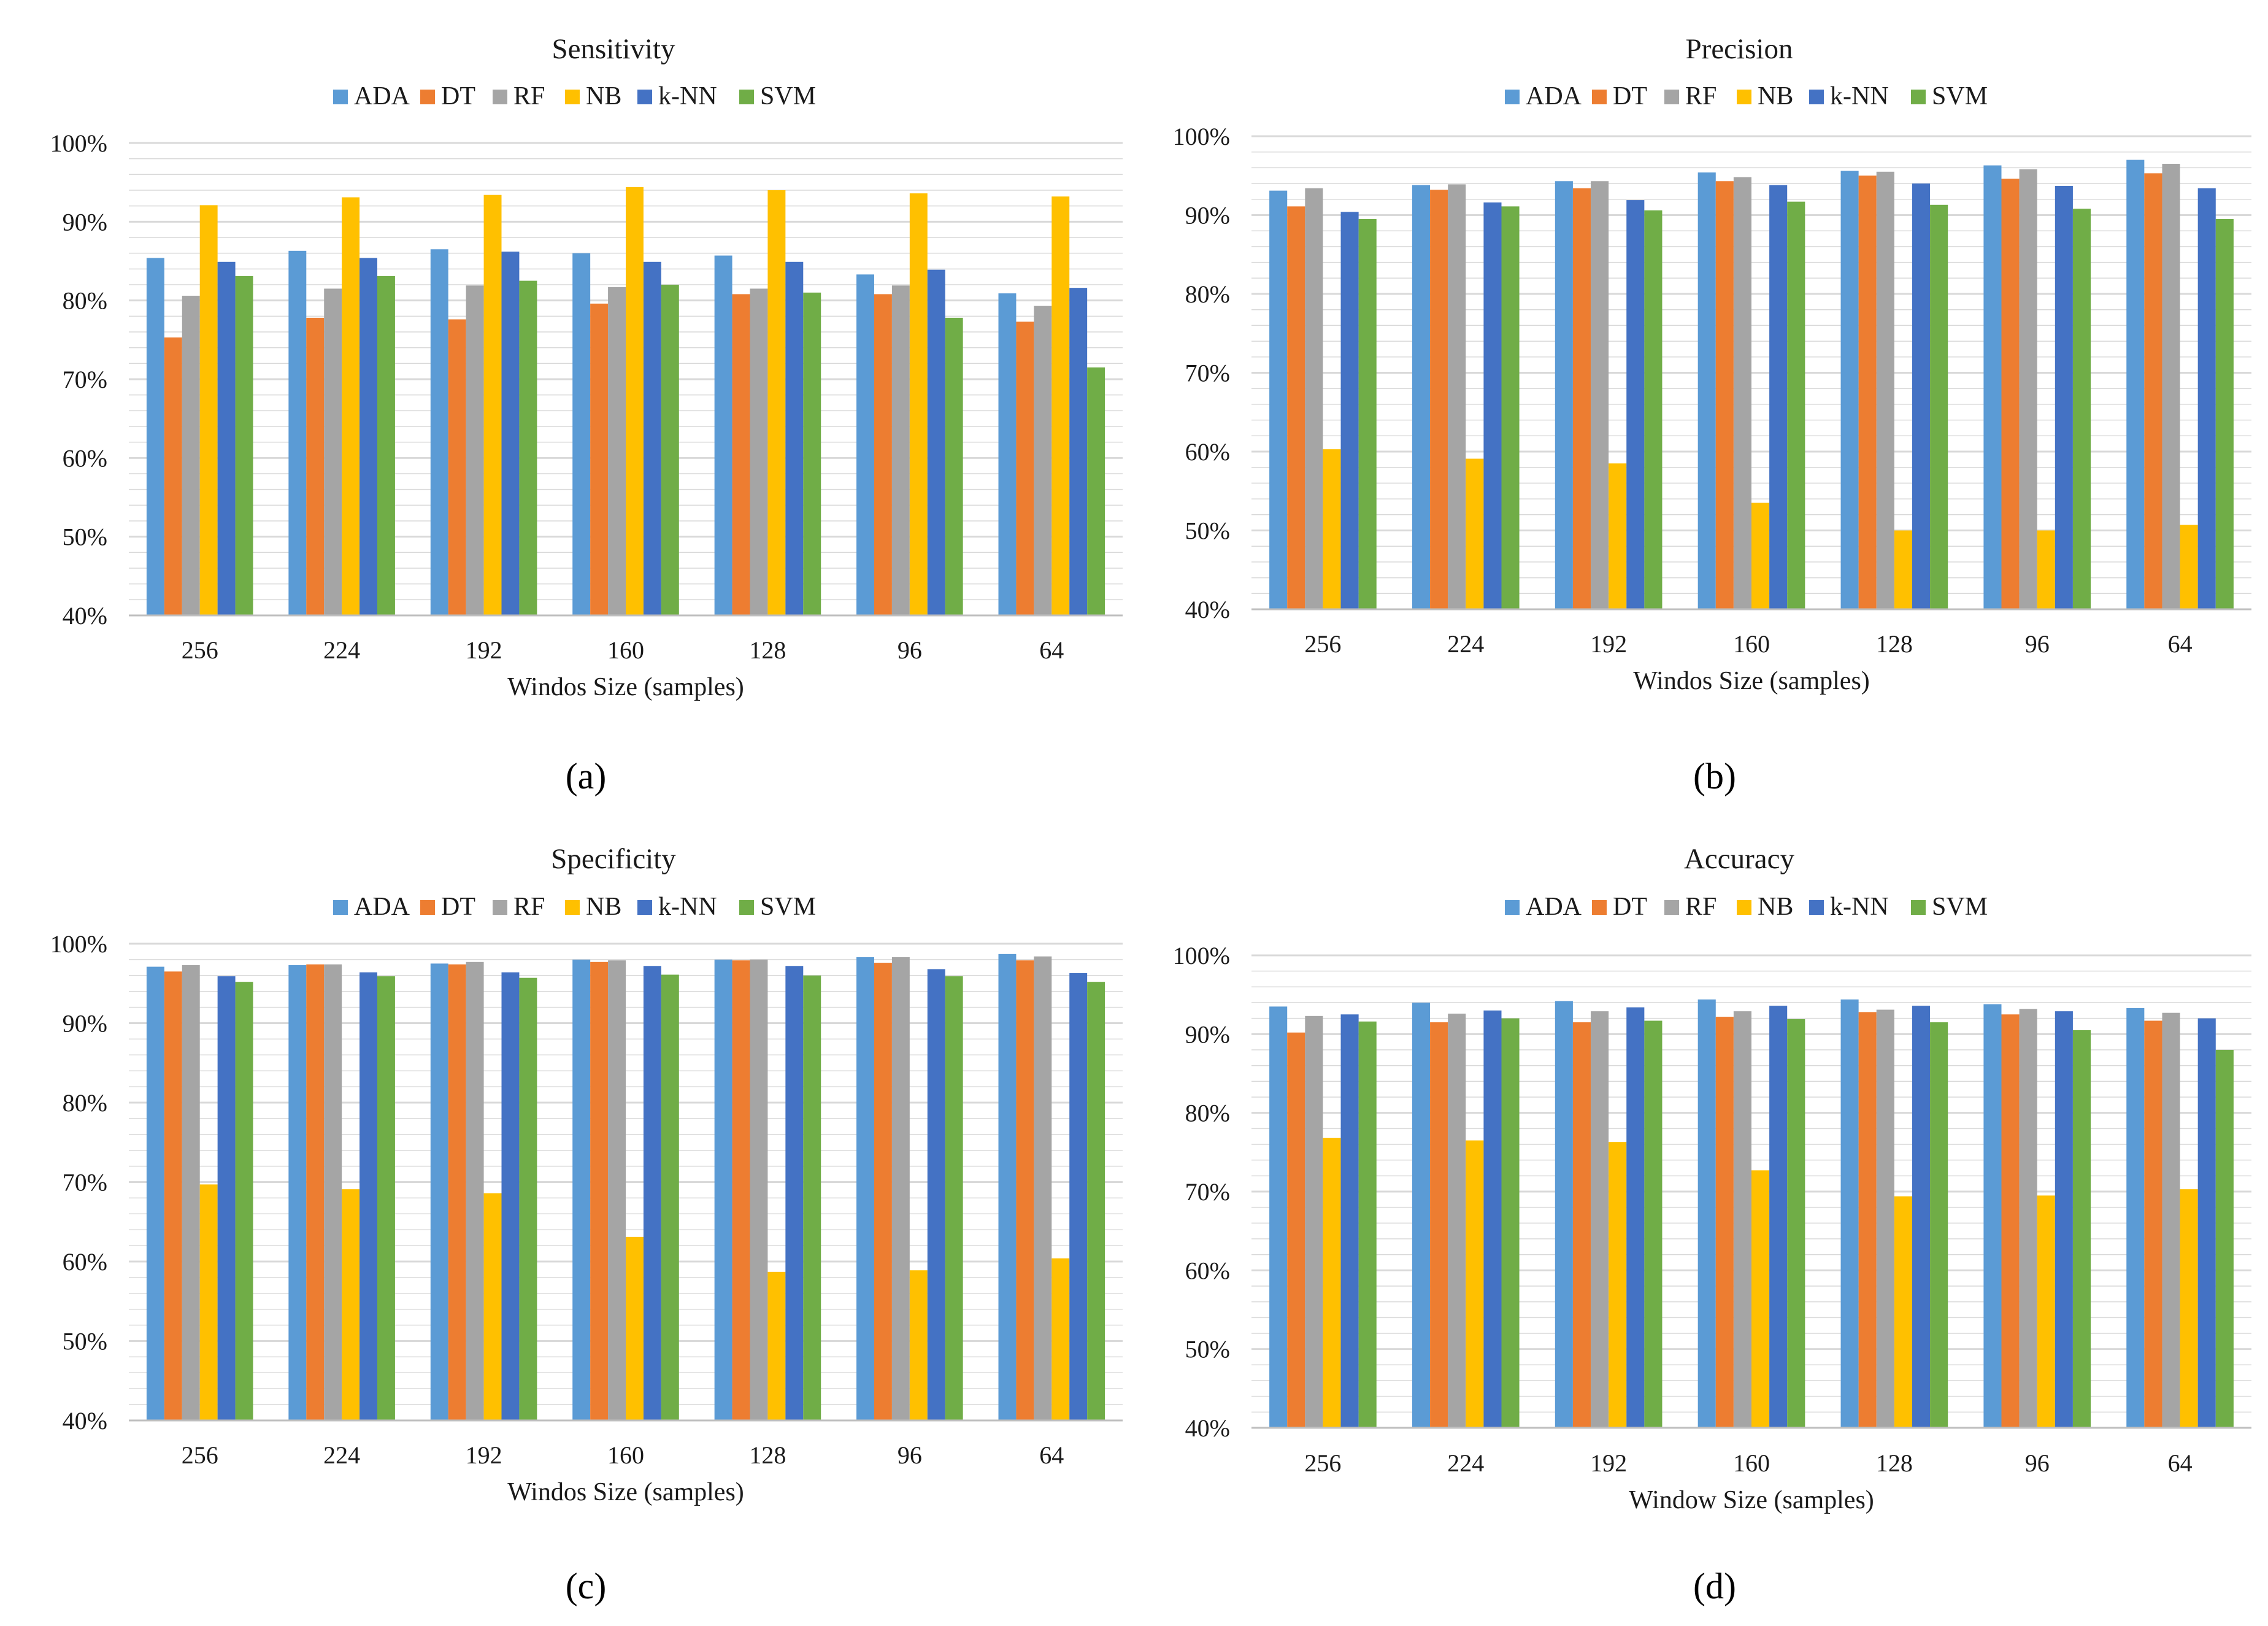 This screenshot has height=1626, width=2268. Describe the element at coordinates (625, 1492) in the screenshot. I see `x-axis-label: Windos Size (samples)` at that location.